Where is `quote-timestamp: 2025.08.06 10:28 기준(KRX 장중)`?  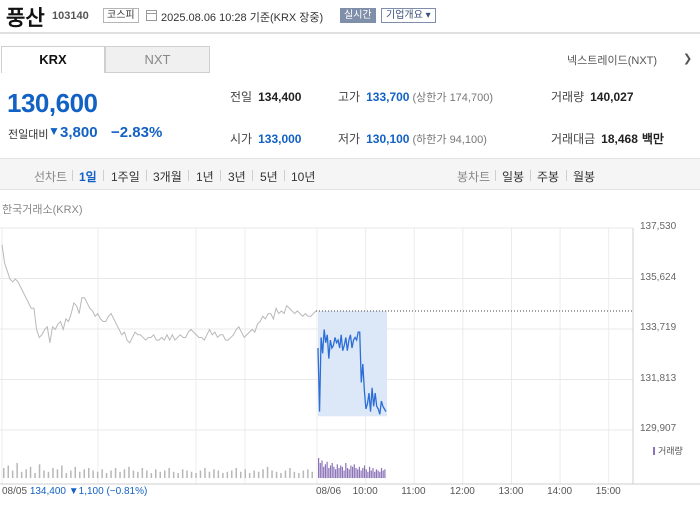 quote-timestamp: 2025.08.06 10:28 기준(KRX 장중) is located at coordinates (242, 17).